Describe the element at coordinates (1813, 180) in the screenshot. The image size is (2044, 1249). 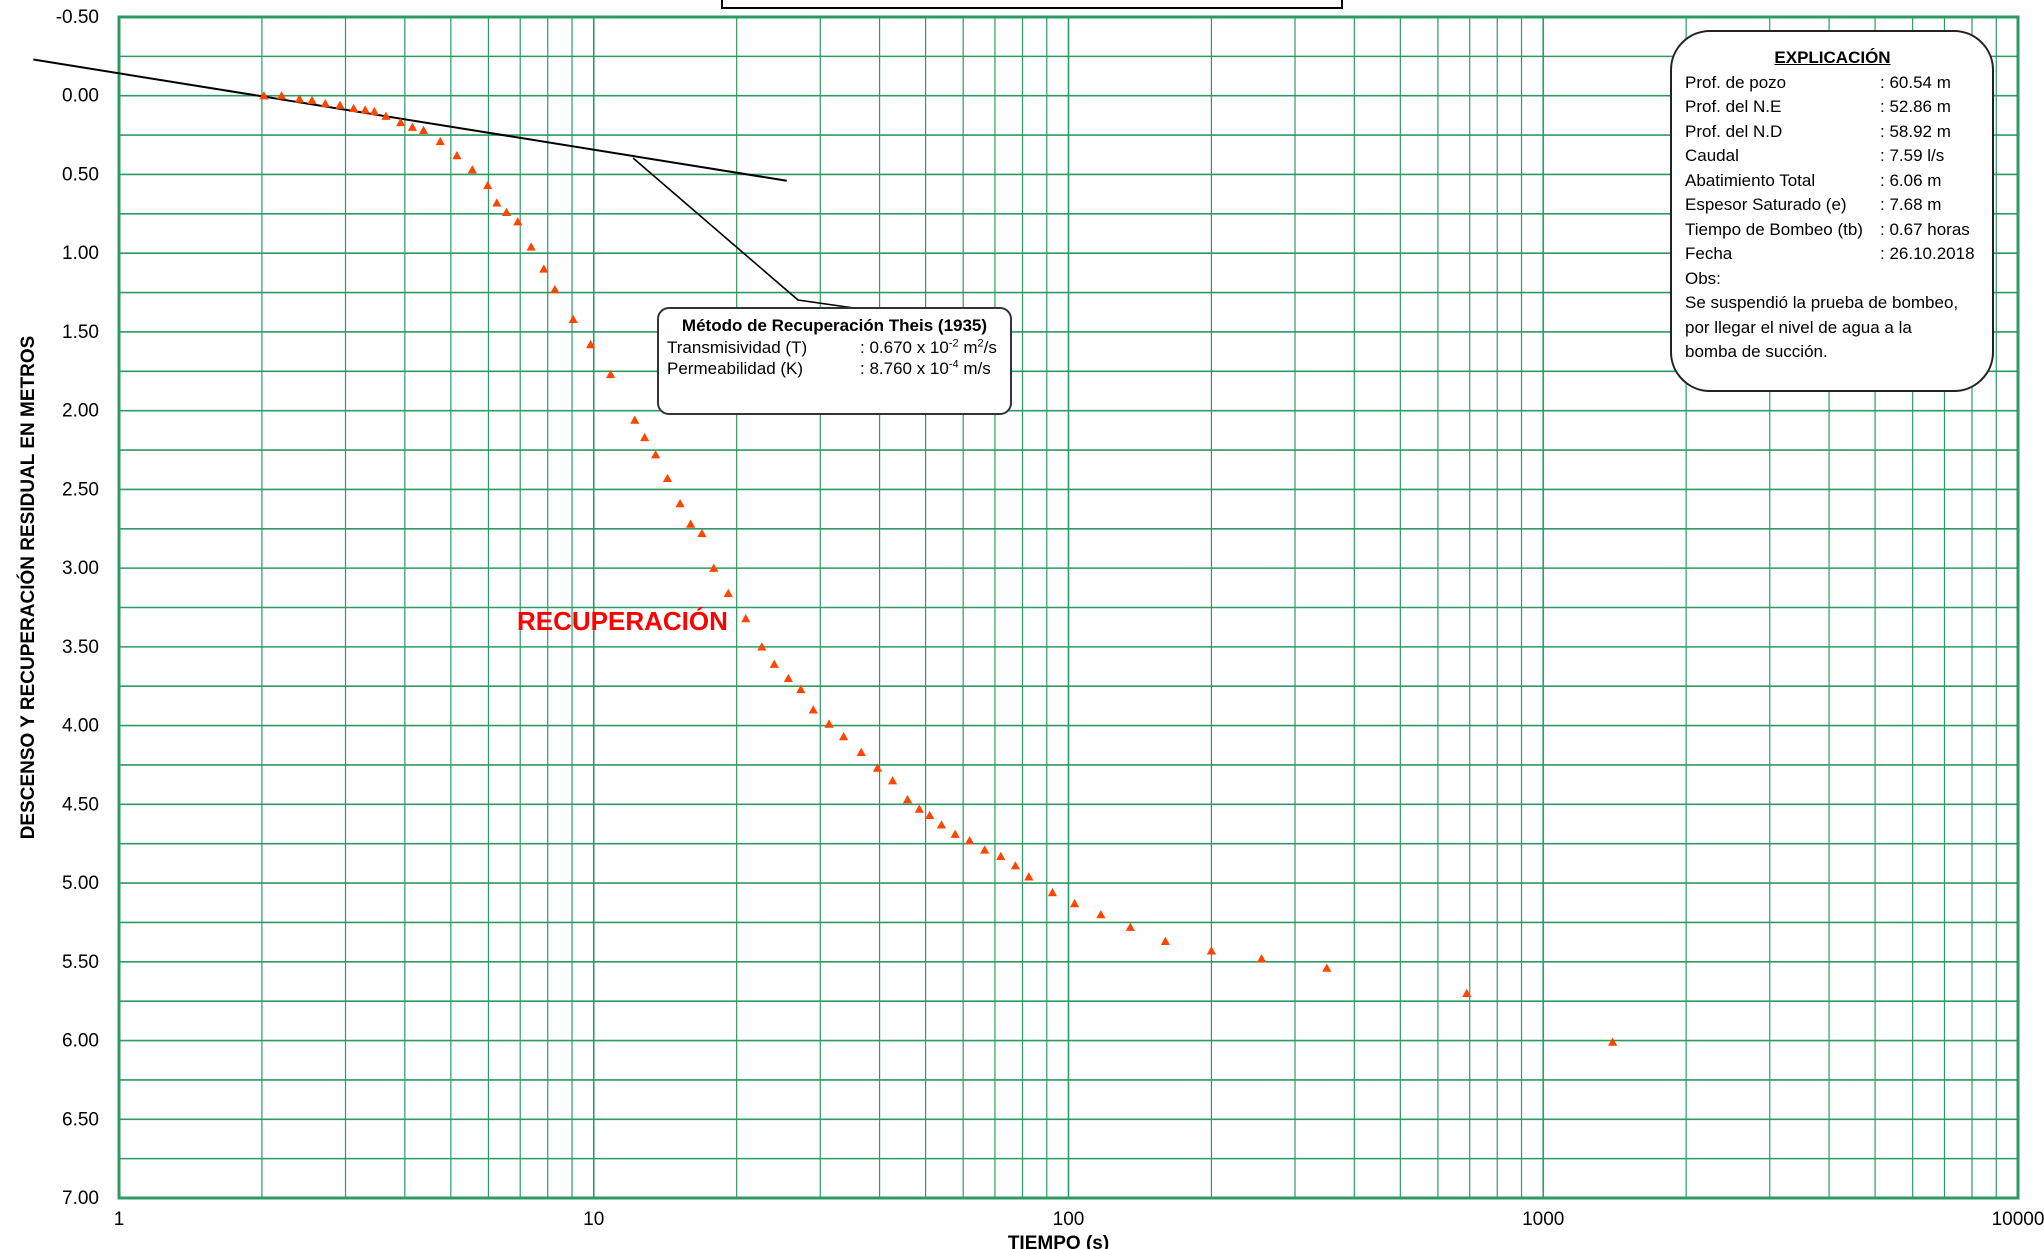
I see `expl-row: Abatimiento Total: 6.06 m` at that location.